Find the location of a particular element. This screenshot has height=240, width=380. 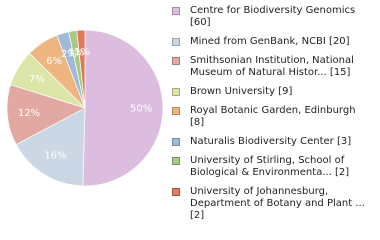

legend-label: Centre for Biodiversity Genomics [60] is located at coordinates (273, 16).